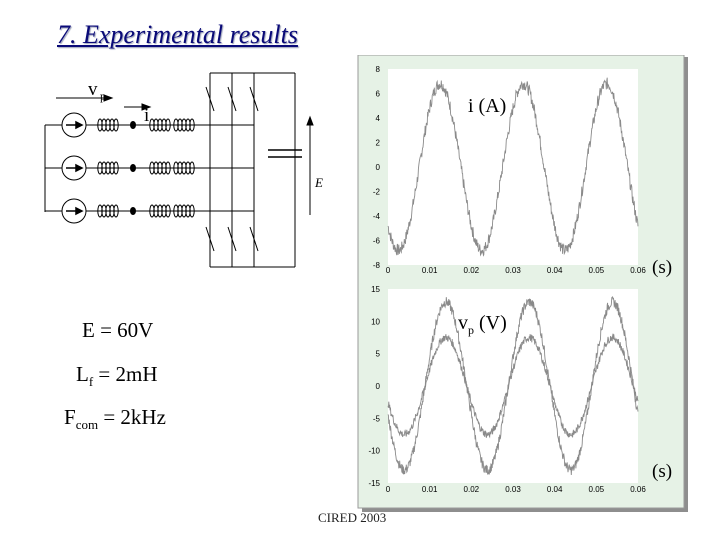 The height and width of the screenshot is (540, 720). I want to click on dc-voltage-label: E, so click(318, 182).